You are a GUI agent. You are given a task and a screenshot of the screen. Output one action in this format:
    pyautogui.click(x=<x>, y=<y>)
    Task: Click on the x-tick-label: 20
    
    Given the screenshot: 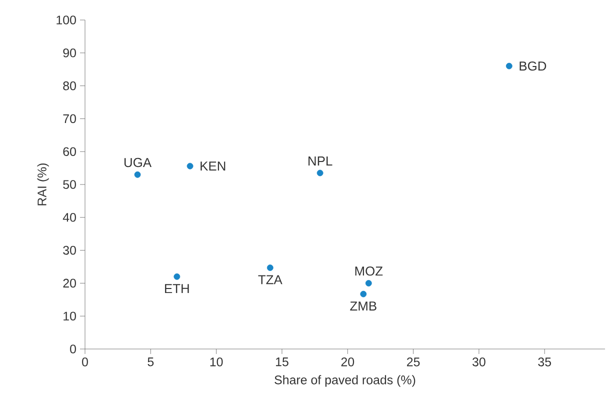 What is the action you would take?
    pyautogui.click(x=347, y=362)
    